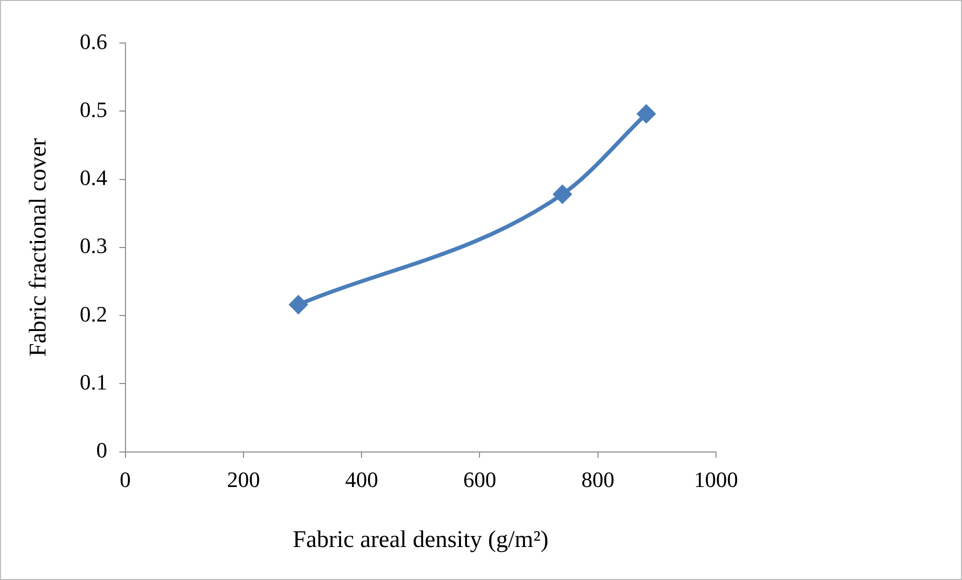 This screenshot has height=580, width=962. I want to click on x-tick-label: 800, so click(597, 479).